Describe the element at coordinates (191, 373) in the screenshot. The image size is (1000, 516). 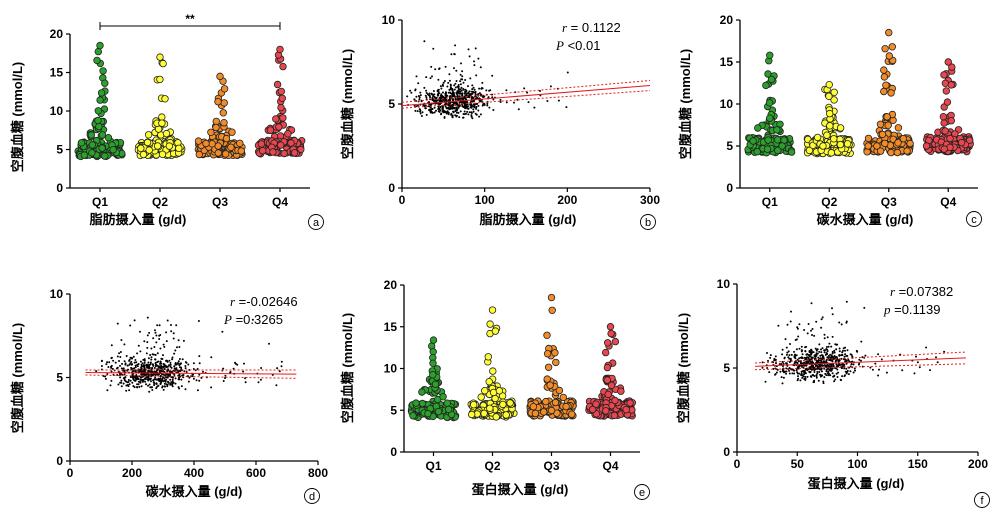
I see `regression-line` at that location.